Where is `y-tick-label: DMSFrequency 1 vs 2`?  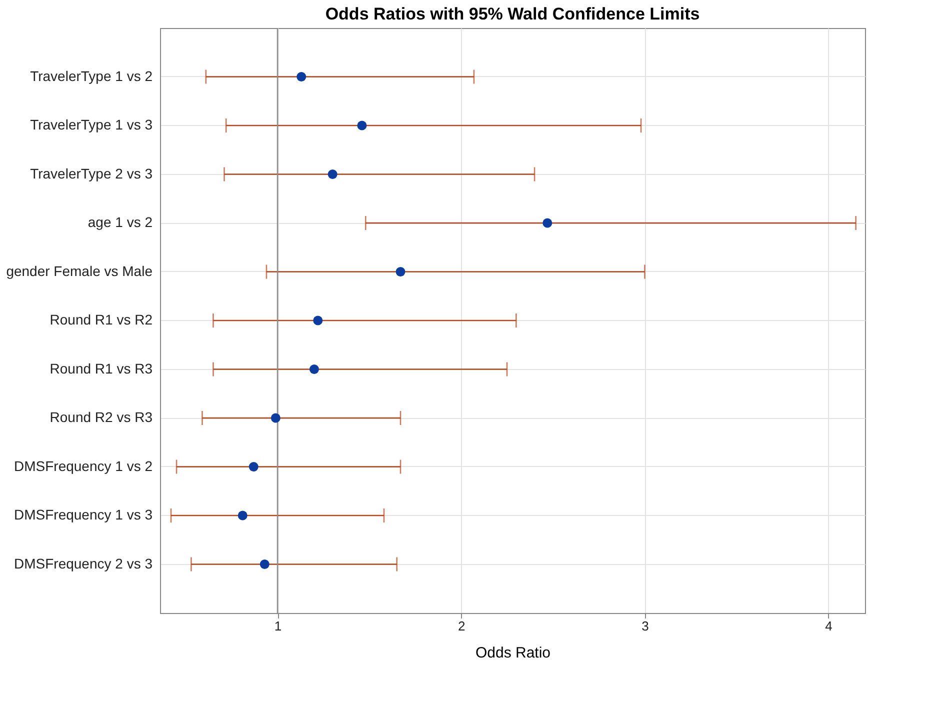
y-tick-label: DMSFrequency 1 vs 2 is located at coordinates (83, 466).